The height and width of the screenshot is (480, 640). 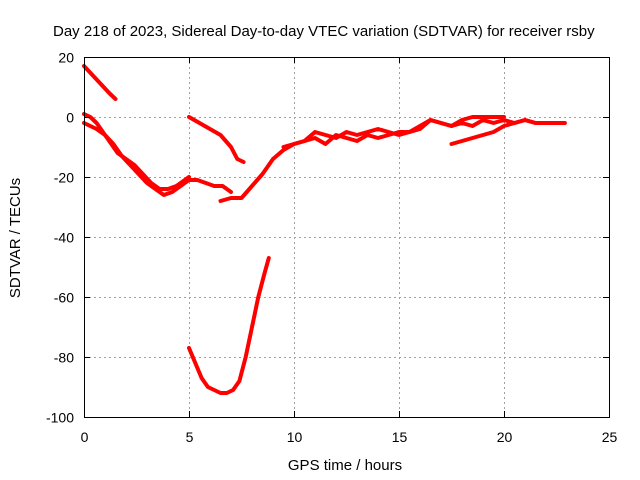 What do you see at coordinates (505, 437) in the screenshot?
I see `x-tick-label: 20` at bounding box center [505, 437].